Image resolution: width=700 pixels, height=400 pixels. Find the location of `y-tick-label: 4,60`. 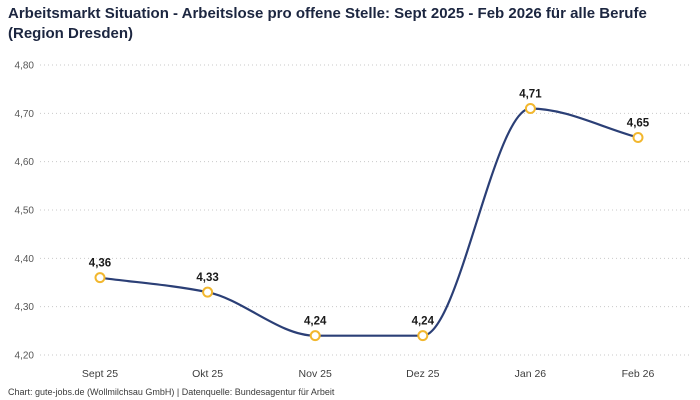

y-tick-label: 4,60 is located at coordinates (25, 162).